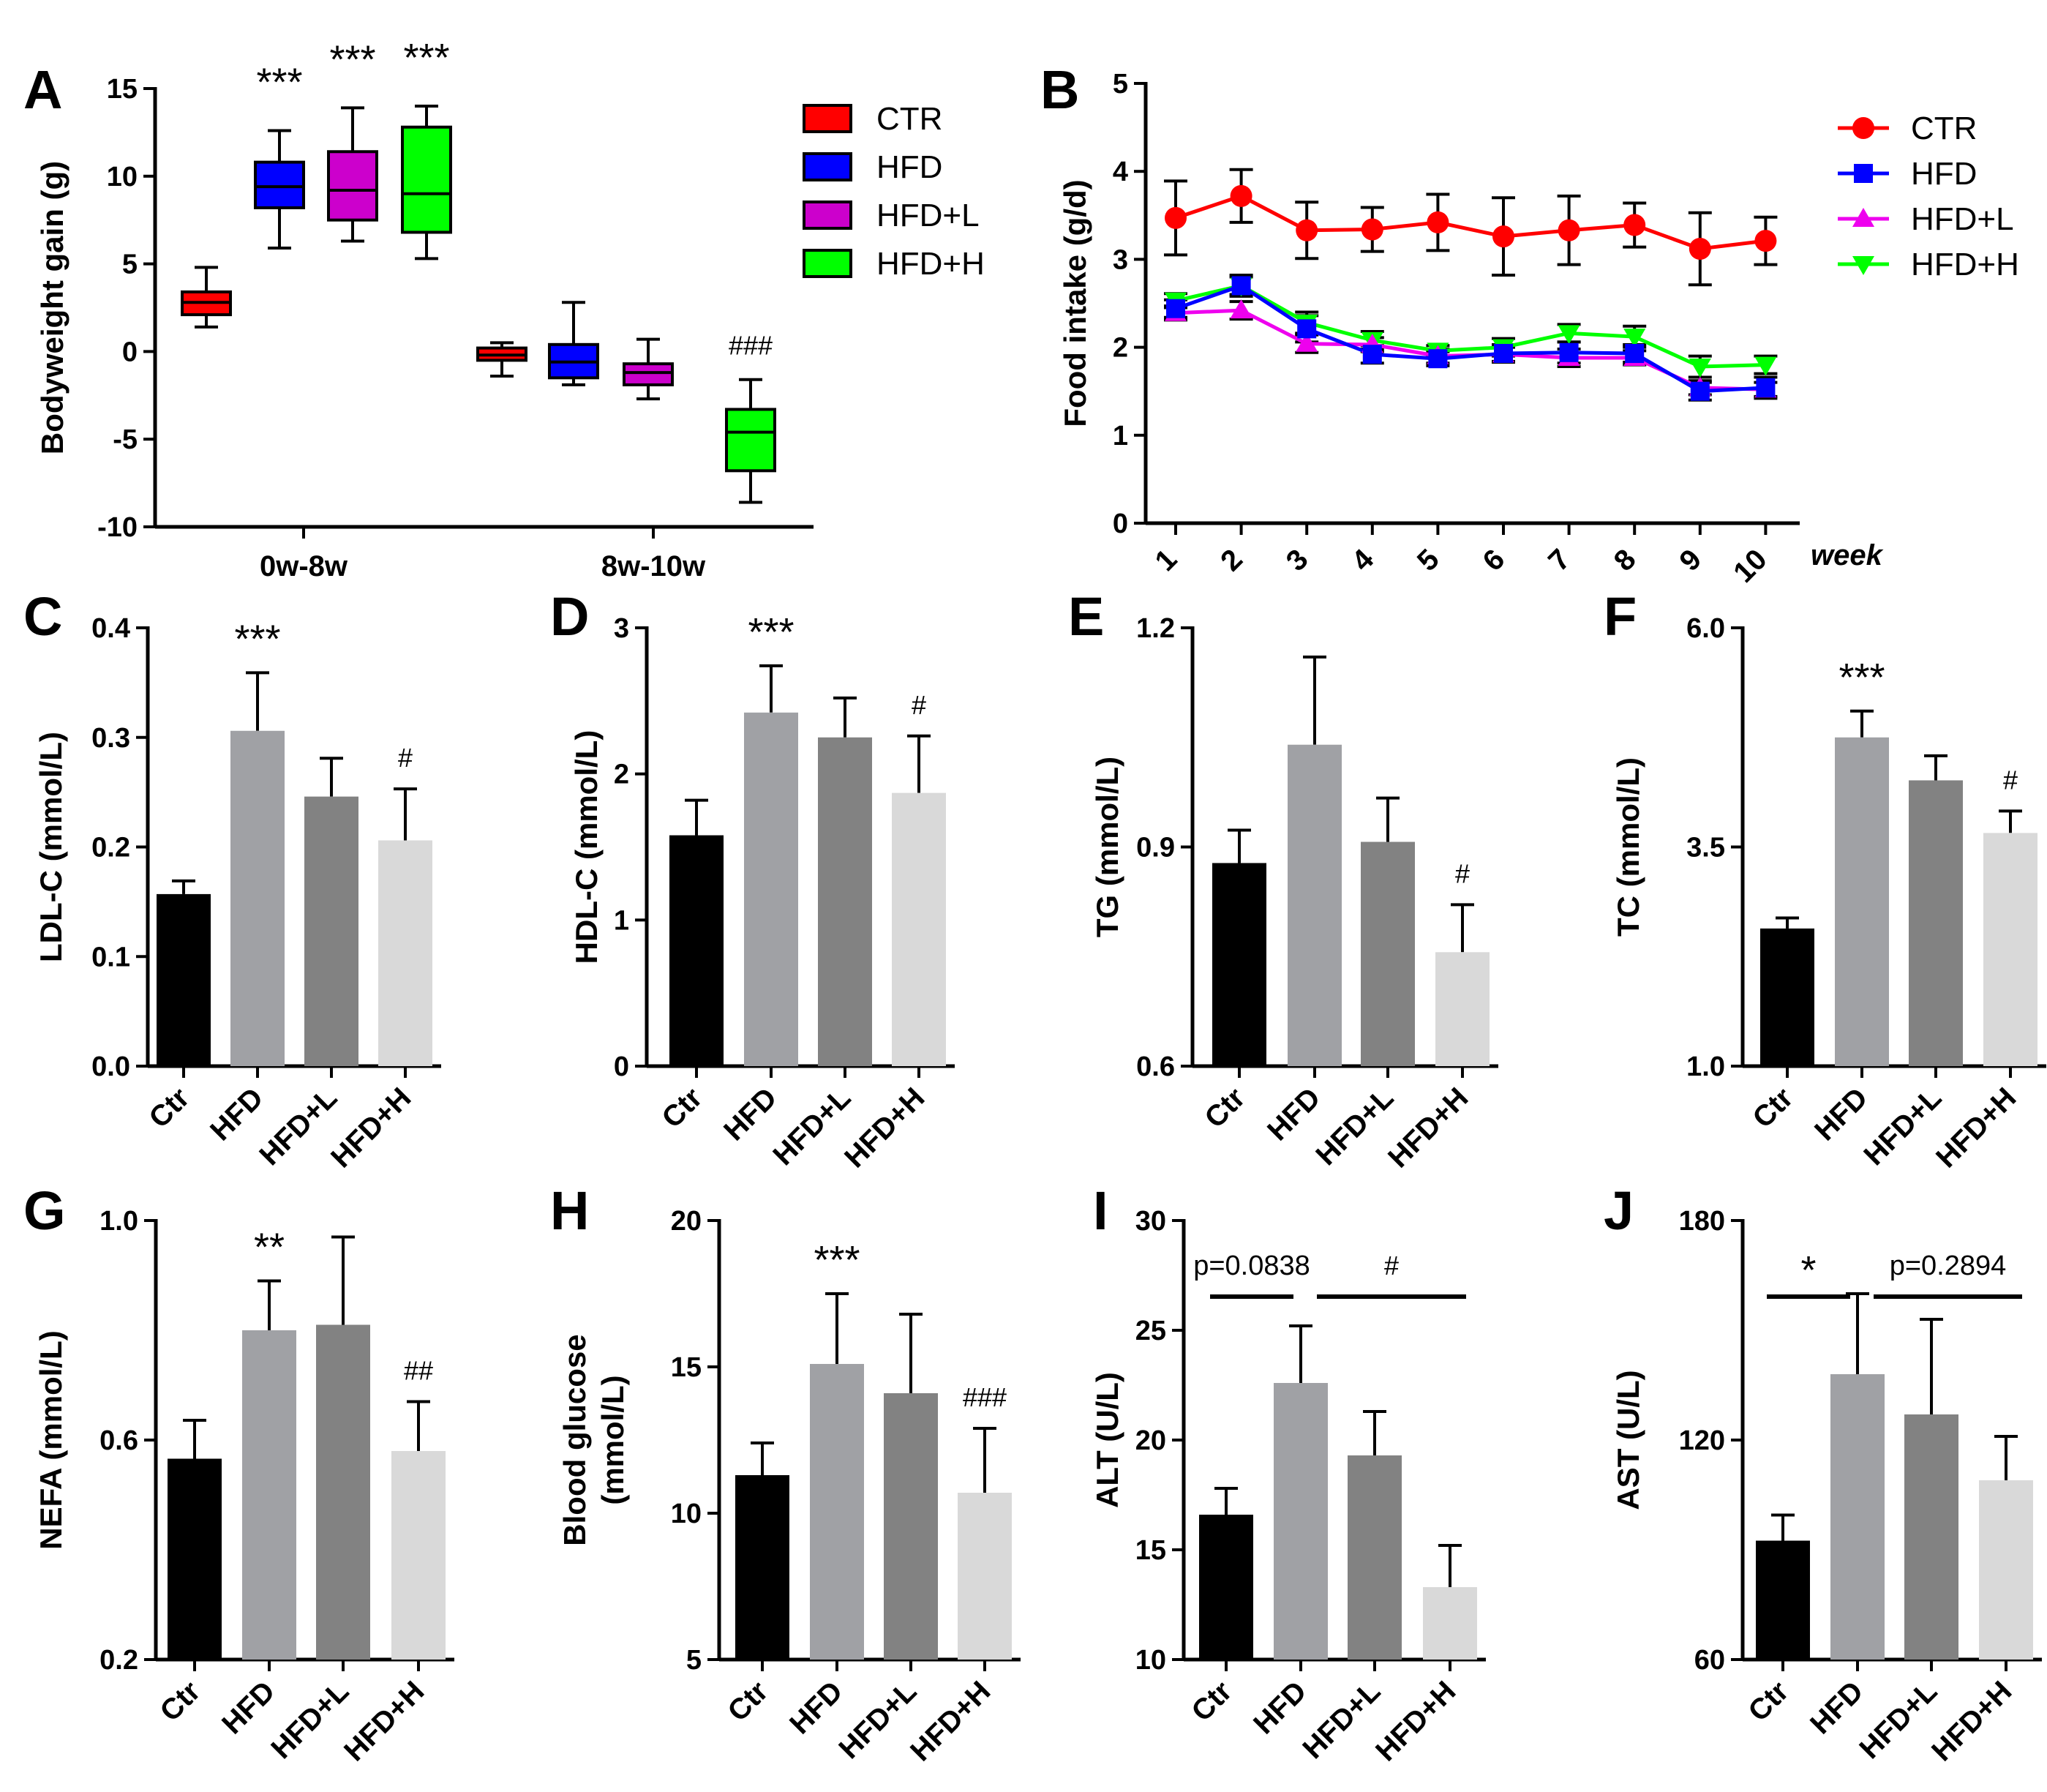  Describe the element at coordinates (1690, 560) in the screenshot. I see `panel-b-x-tick-label: 9` at that location.